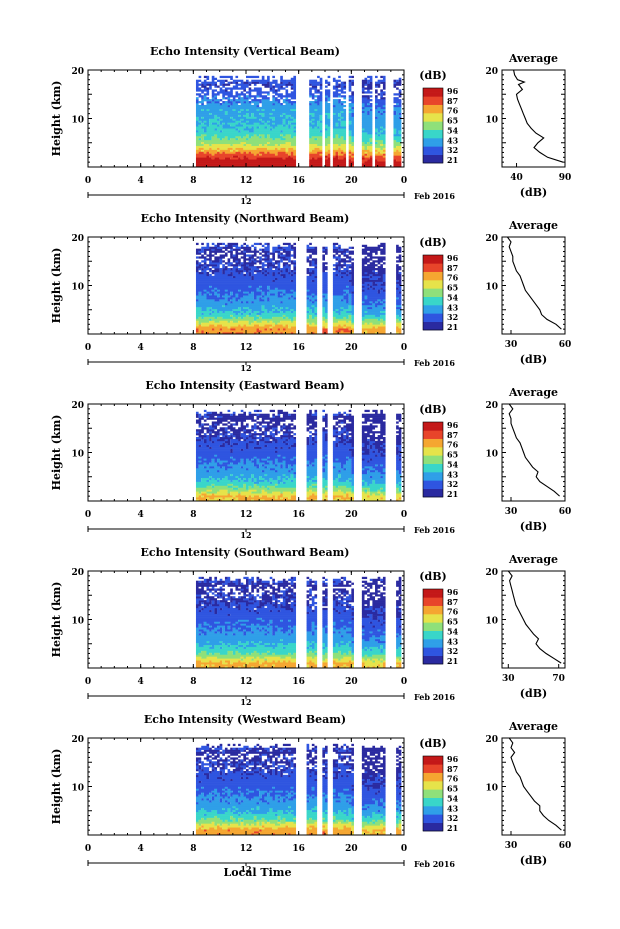 The image size is (620, 929). I want to click on x-tick-label: 20, so click(351, 515).